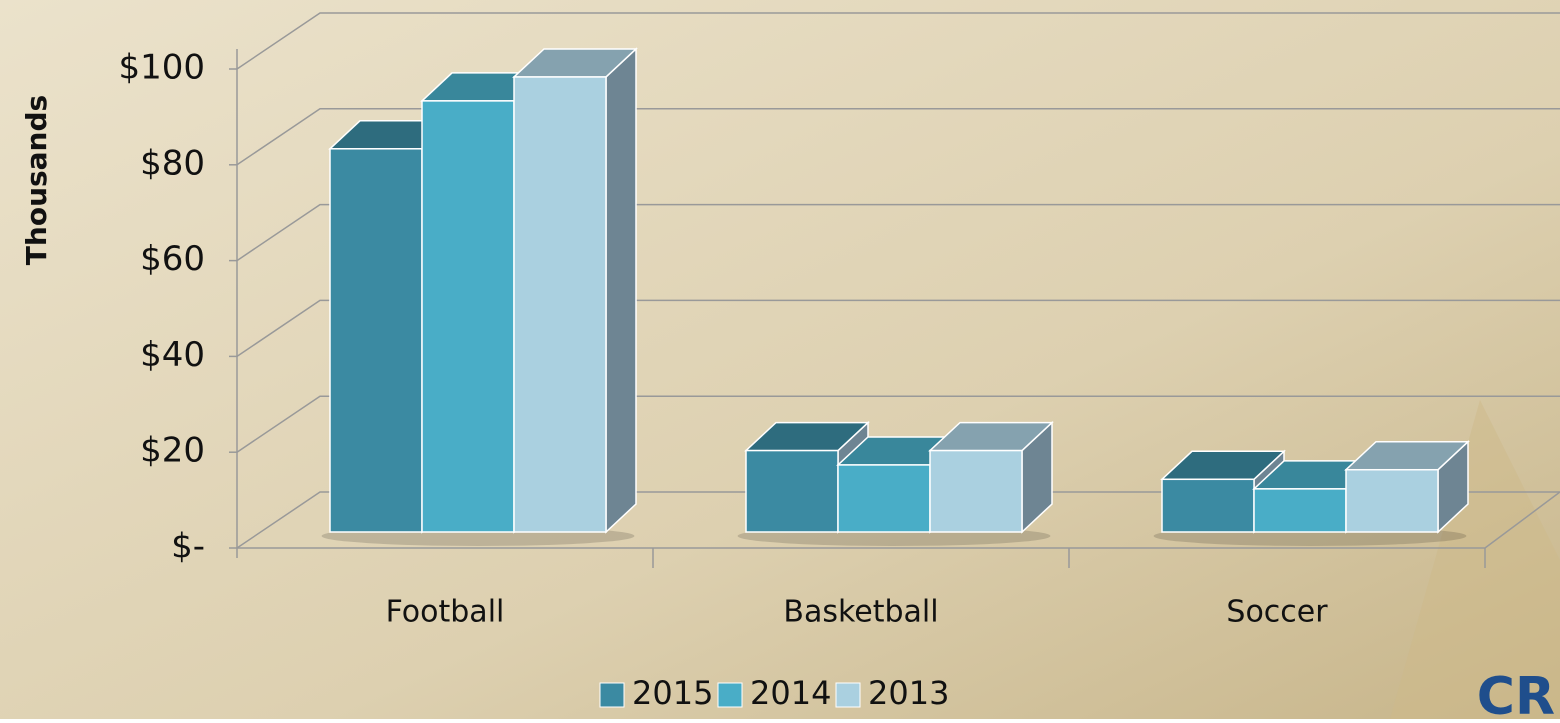  What do you see at coordinates (172, 451) in the screenshot?
I see `y-tick-label: $20` at bounding box center [172, 451].